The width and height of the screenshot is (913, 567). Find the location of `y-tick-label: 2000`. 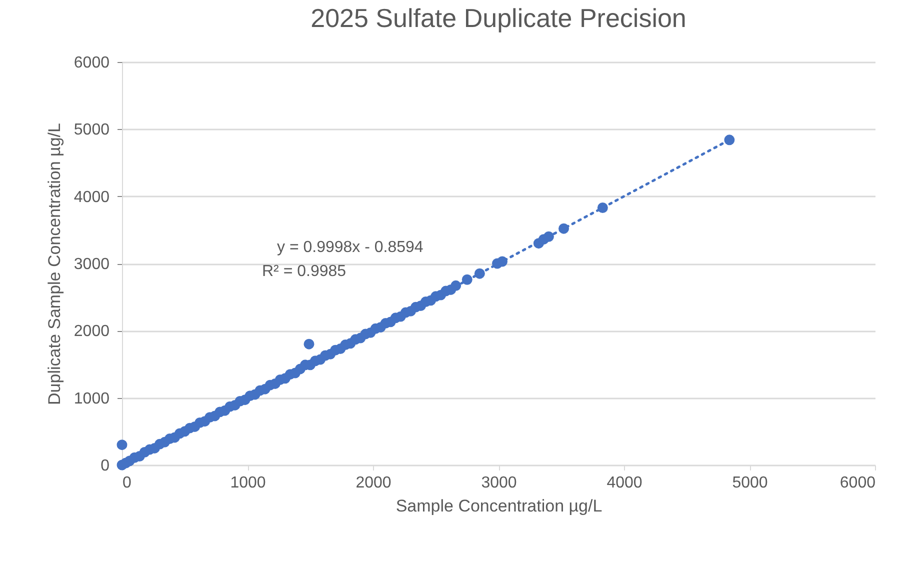

y-tick-label: 2000 is located at coordinates (92, 331).